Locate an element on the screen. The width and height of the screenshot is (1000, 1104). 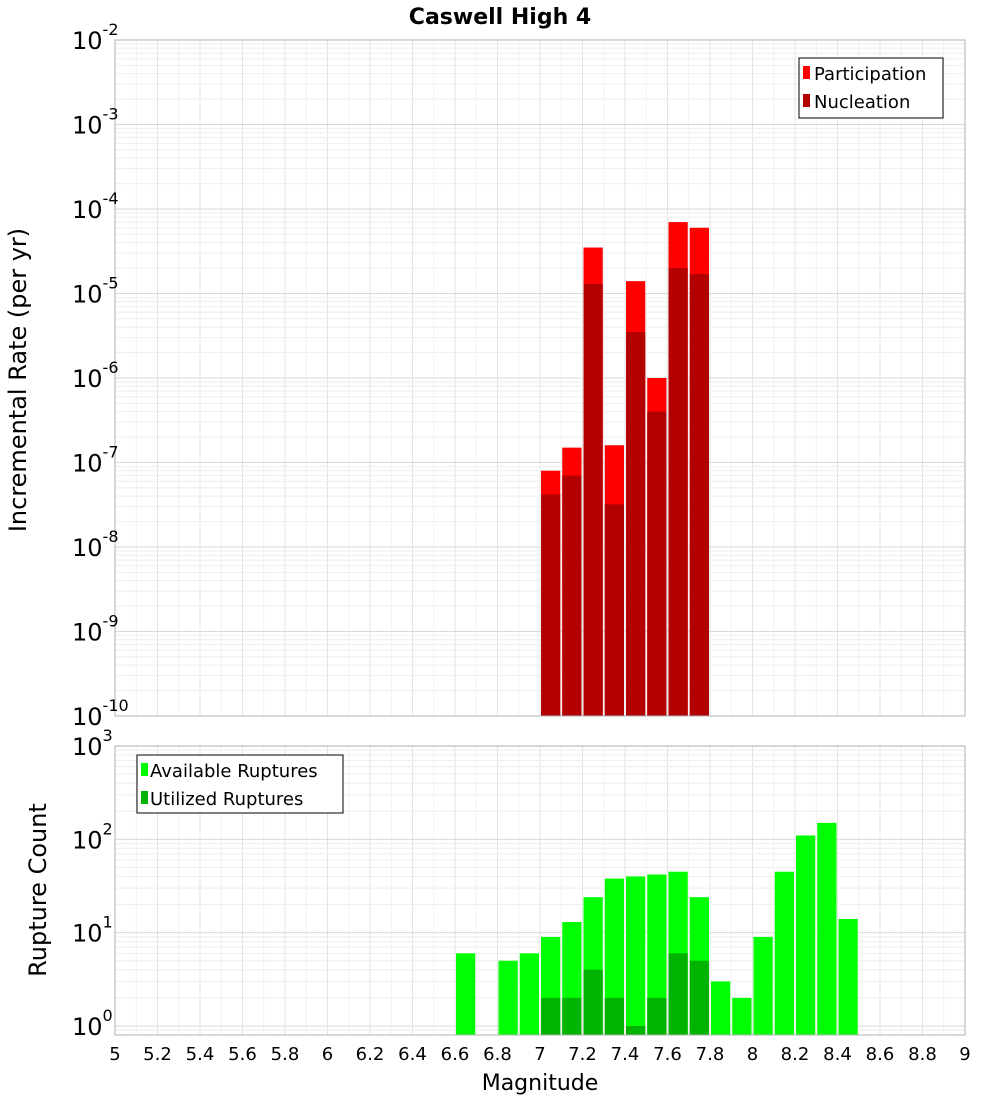
x-tick-label: 6.6 is located at coordinates (455, 1054).